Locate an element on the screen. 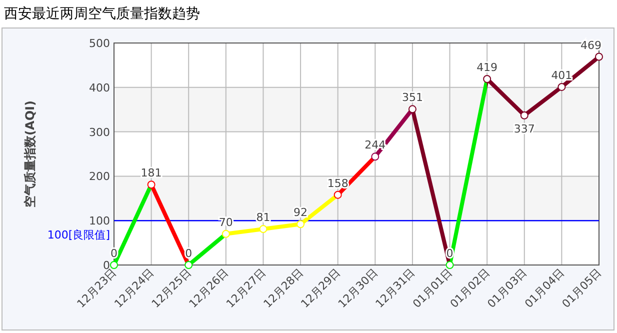  data-label: 401 is located at coordinates (561, 75).